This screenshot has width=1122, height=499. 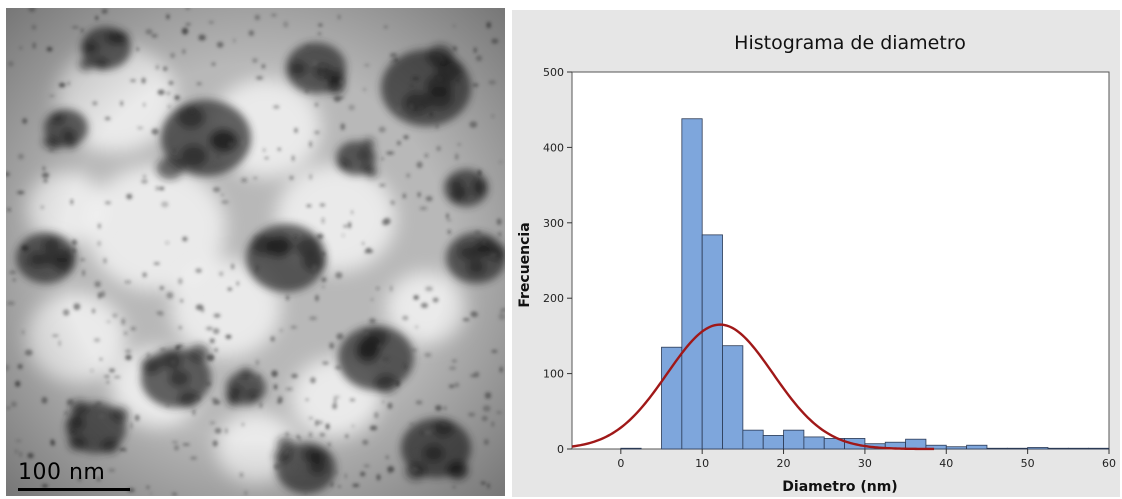 I want to click on x-tick-label: 0, so click(x=620, y=463).